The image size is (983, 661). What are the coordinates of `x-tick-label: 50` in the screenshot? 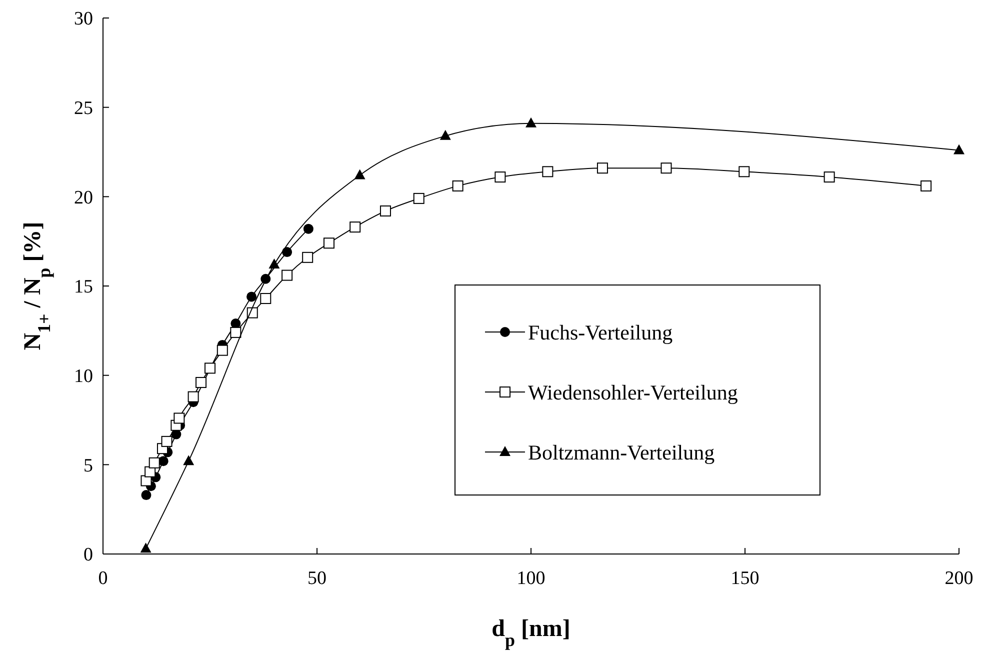 It's located at (317, 578).